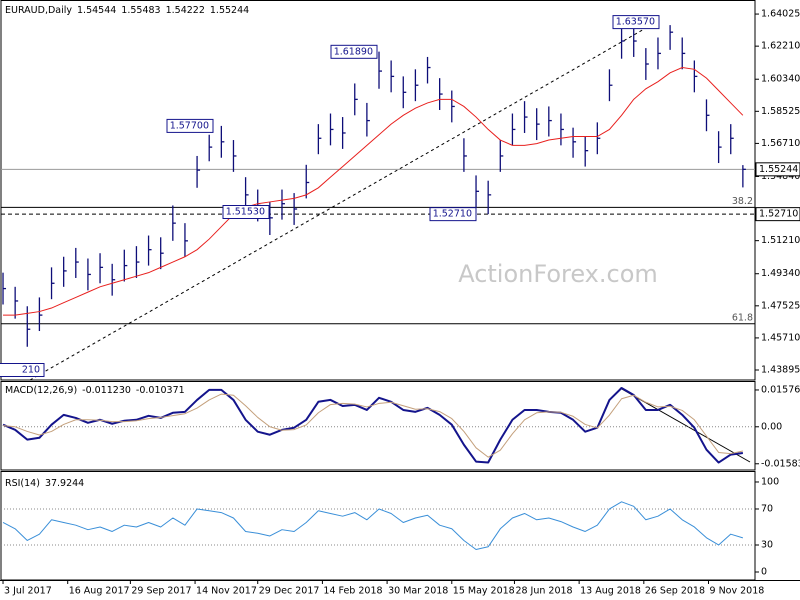  What do you see at coordinates (767, 544) in the screenshot?
I see `y-tick-label: 30` at bounding box center [767, 544].